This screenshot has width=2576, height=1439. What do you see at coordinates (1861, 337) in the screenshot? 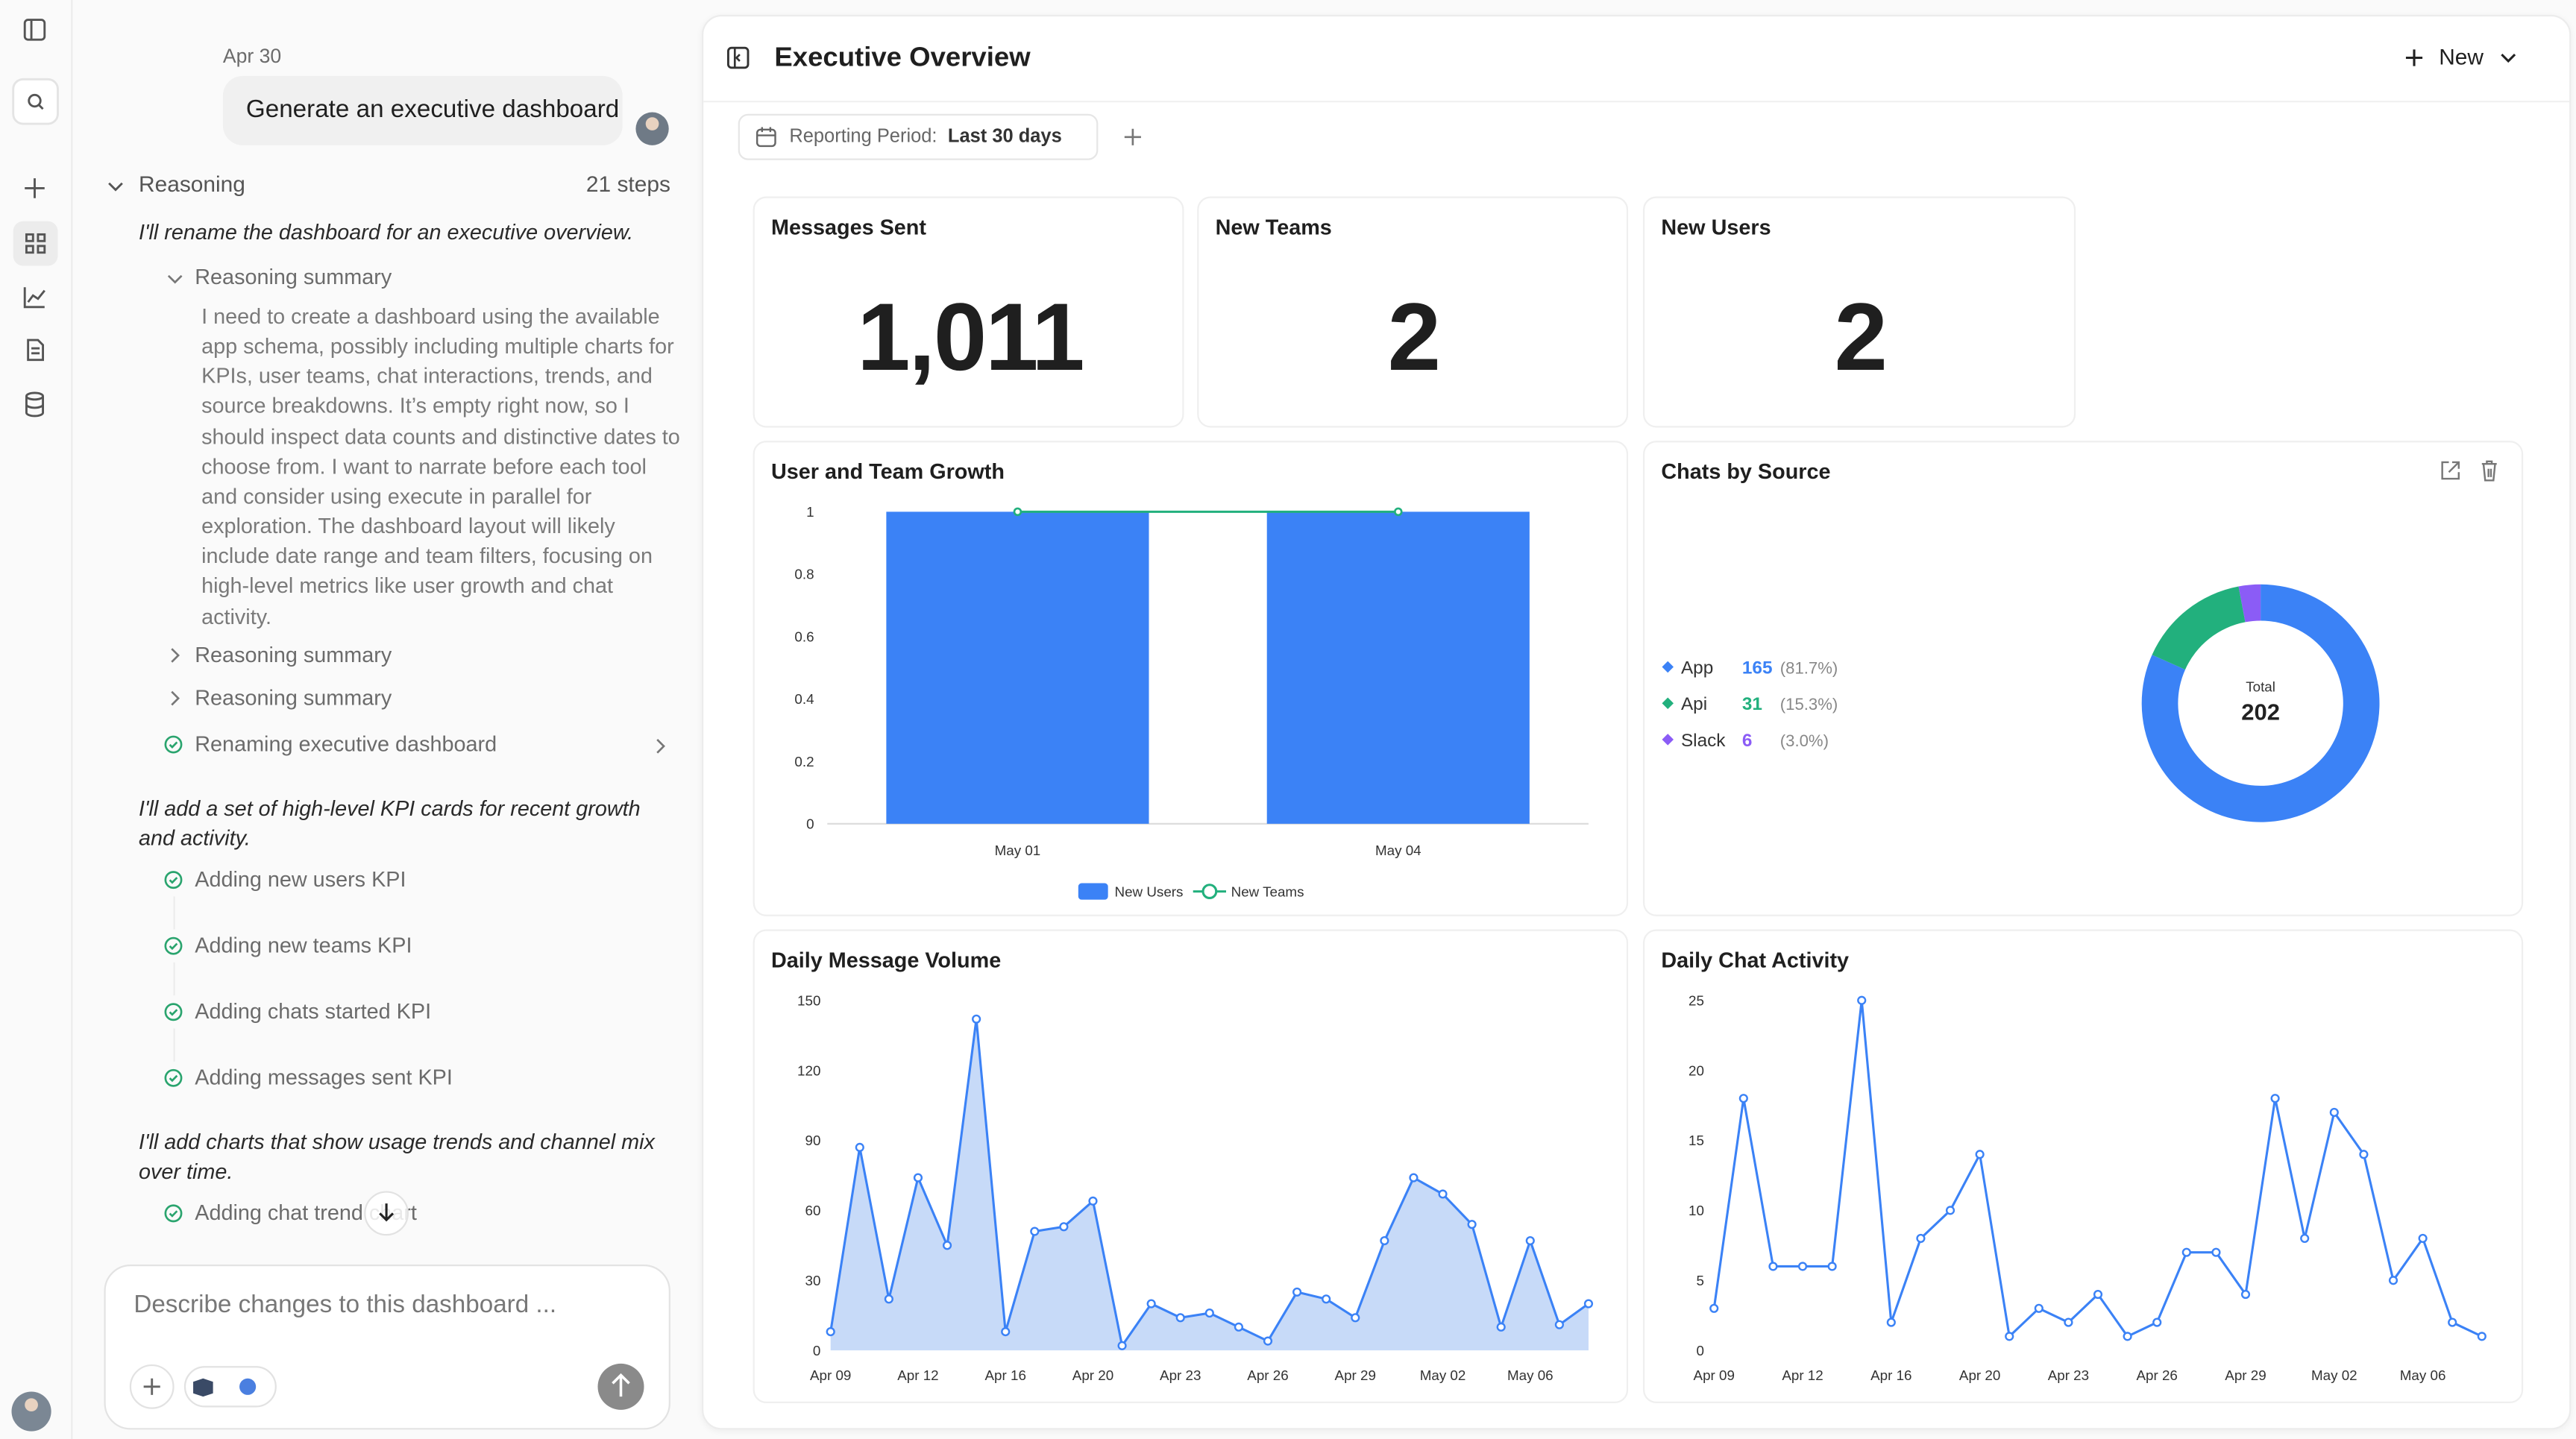
I see `kpi-value: 2` at bounding box center [1861, 337].